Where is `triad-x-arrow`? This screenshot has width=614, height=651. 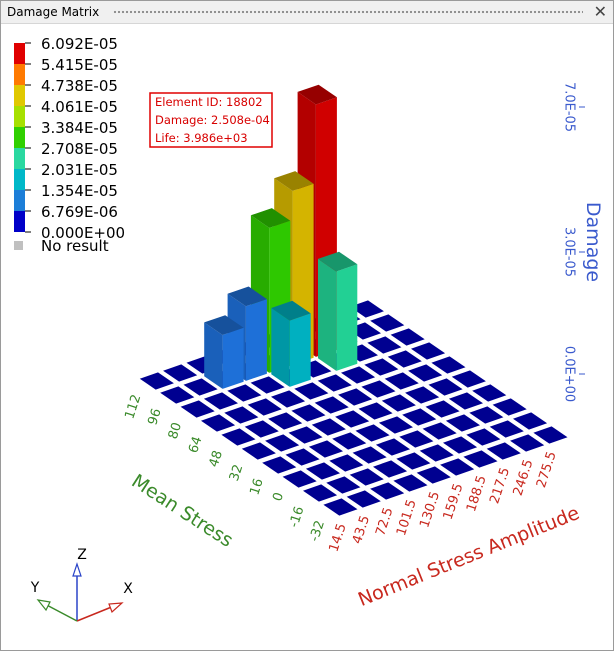
triad-x-arrow is located at coordinates (116, 608).